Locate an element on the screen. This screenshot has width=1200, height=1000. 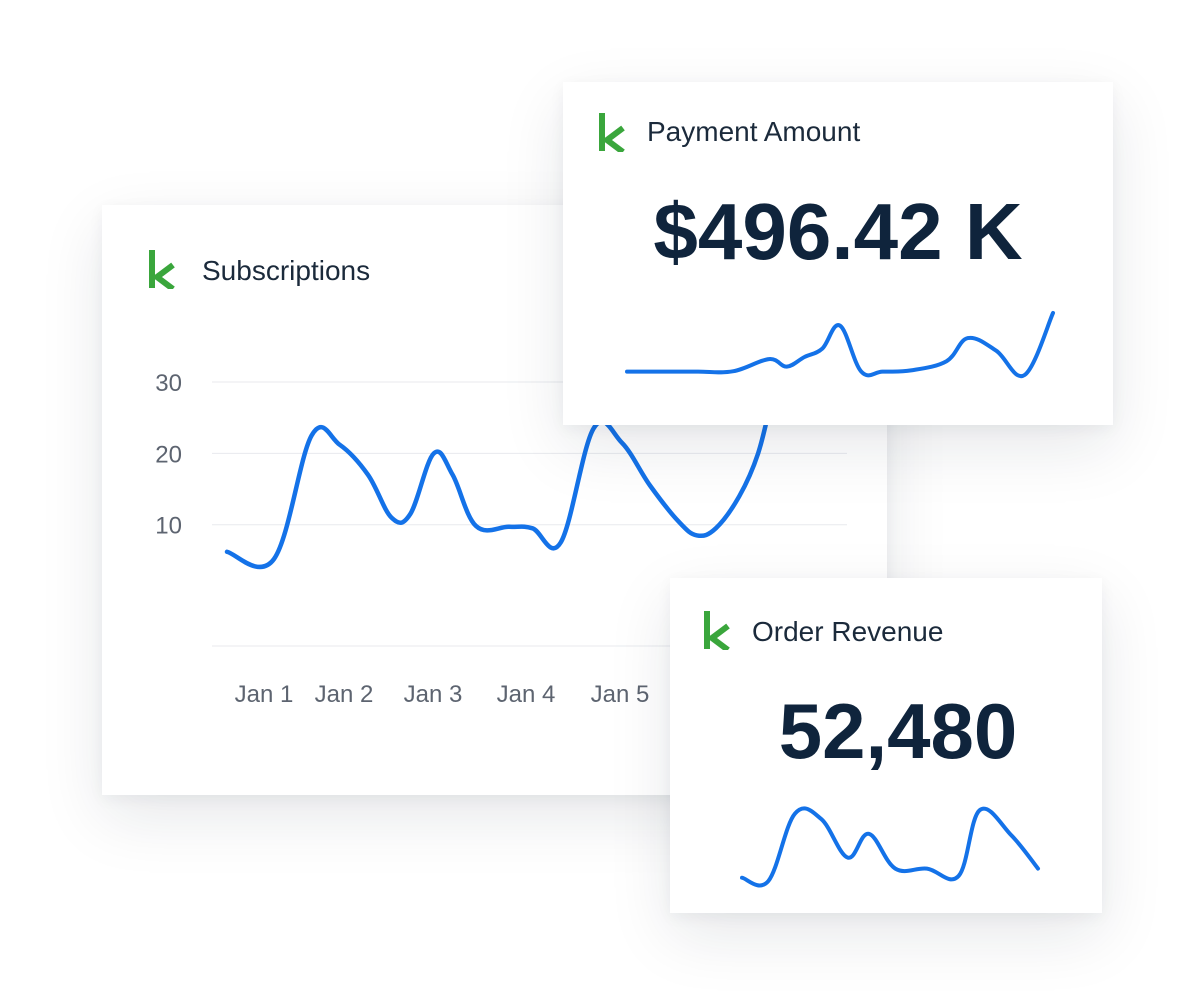
x-tick-label: Jan 2 is located at coordinates (344, 694).